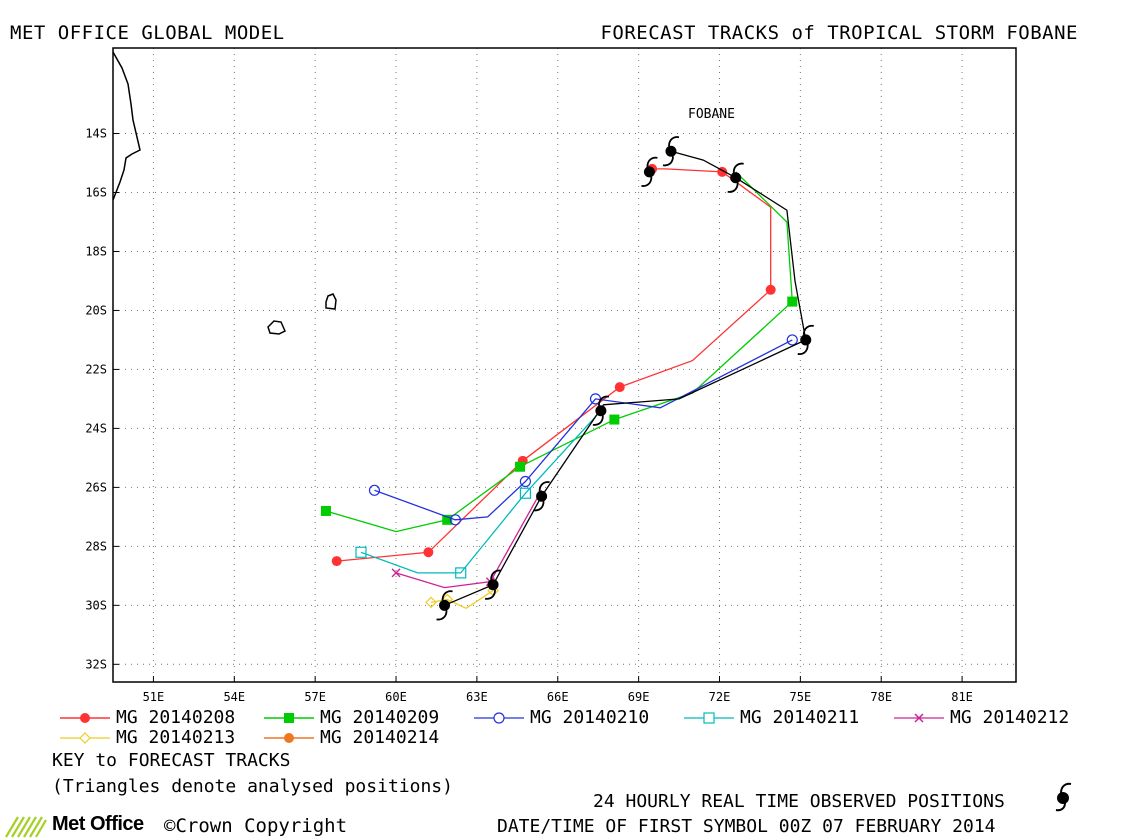 Image resolution: width=1130 pixels, height=840 pixels. I want to click on y-tick-label: 32S, so click(96, 664).